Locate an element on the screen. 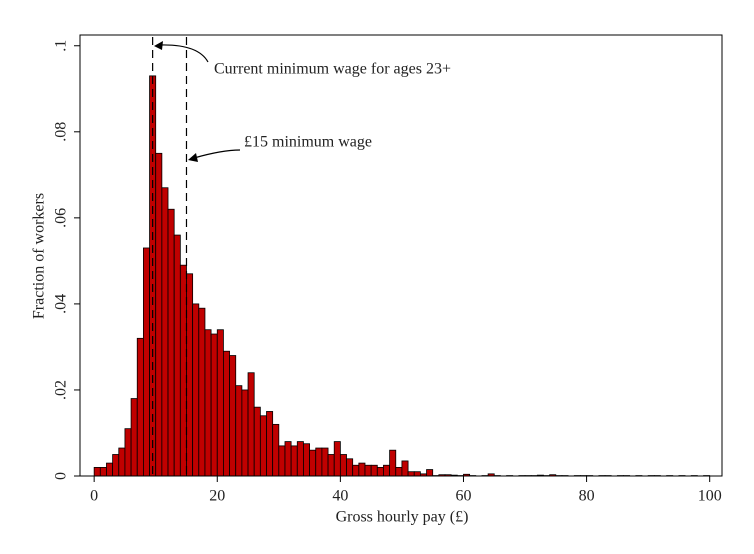 The image size is (754, 554). y-tick-label: .02 is located at coordinates (61, 390).